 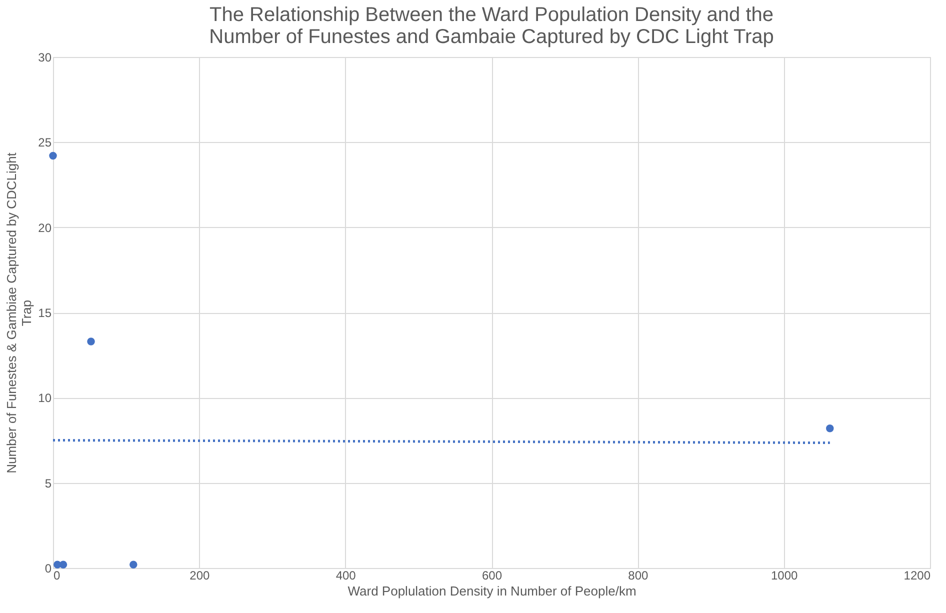 I want to click on x-tick-label: 0, so click(x=57, y=575).